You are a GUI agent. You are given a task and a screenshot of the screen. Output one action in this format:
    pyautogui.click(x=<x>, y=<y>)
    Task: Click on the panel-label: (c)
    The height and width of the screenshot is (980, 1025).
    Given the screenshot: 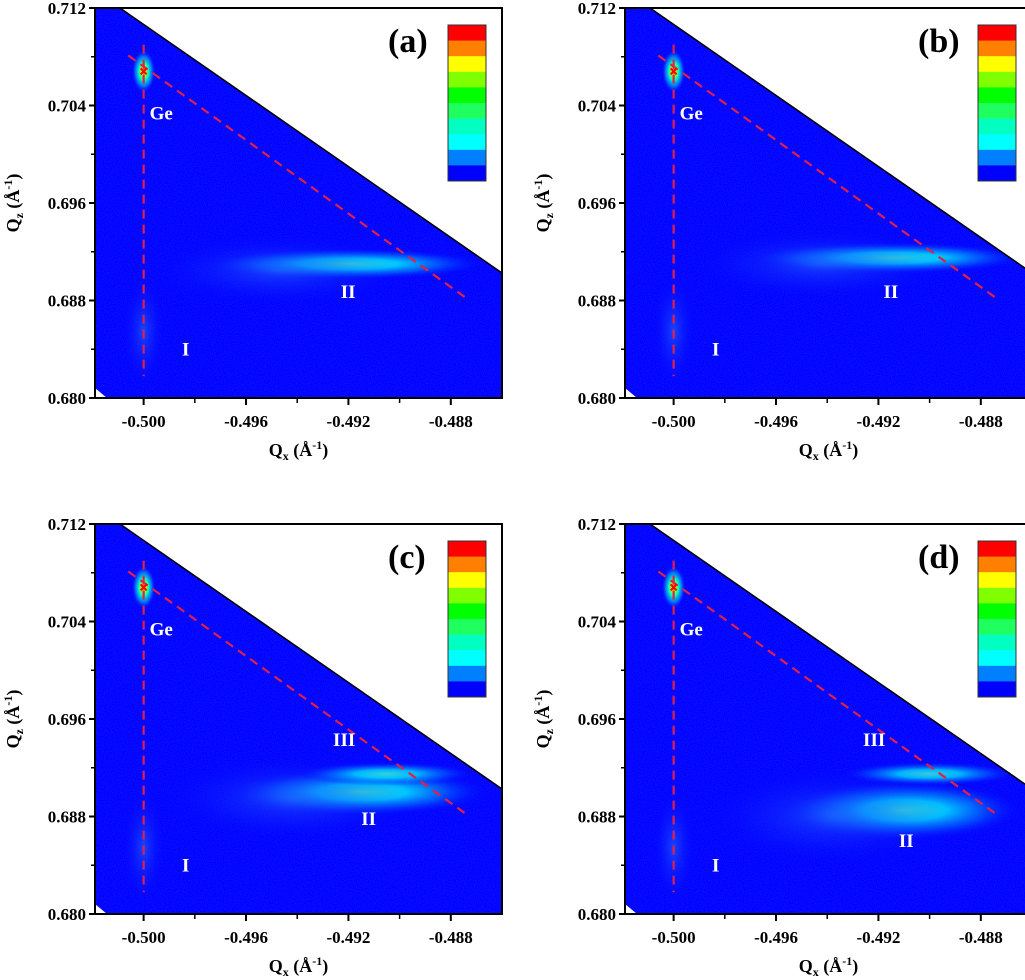 What is the action you would take?
    pyautogui.click(x=407, y=557)
    